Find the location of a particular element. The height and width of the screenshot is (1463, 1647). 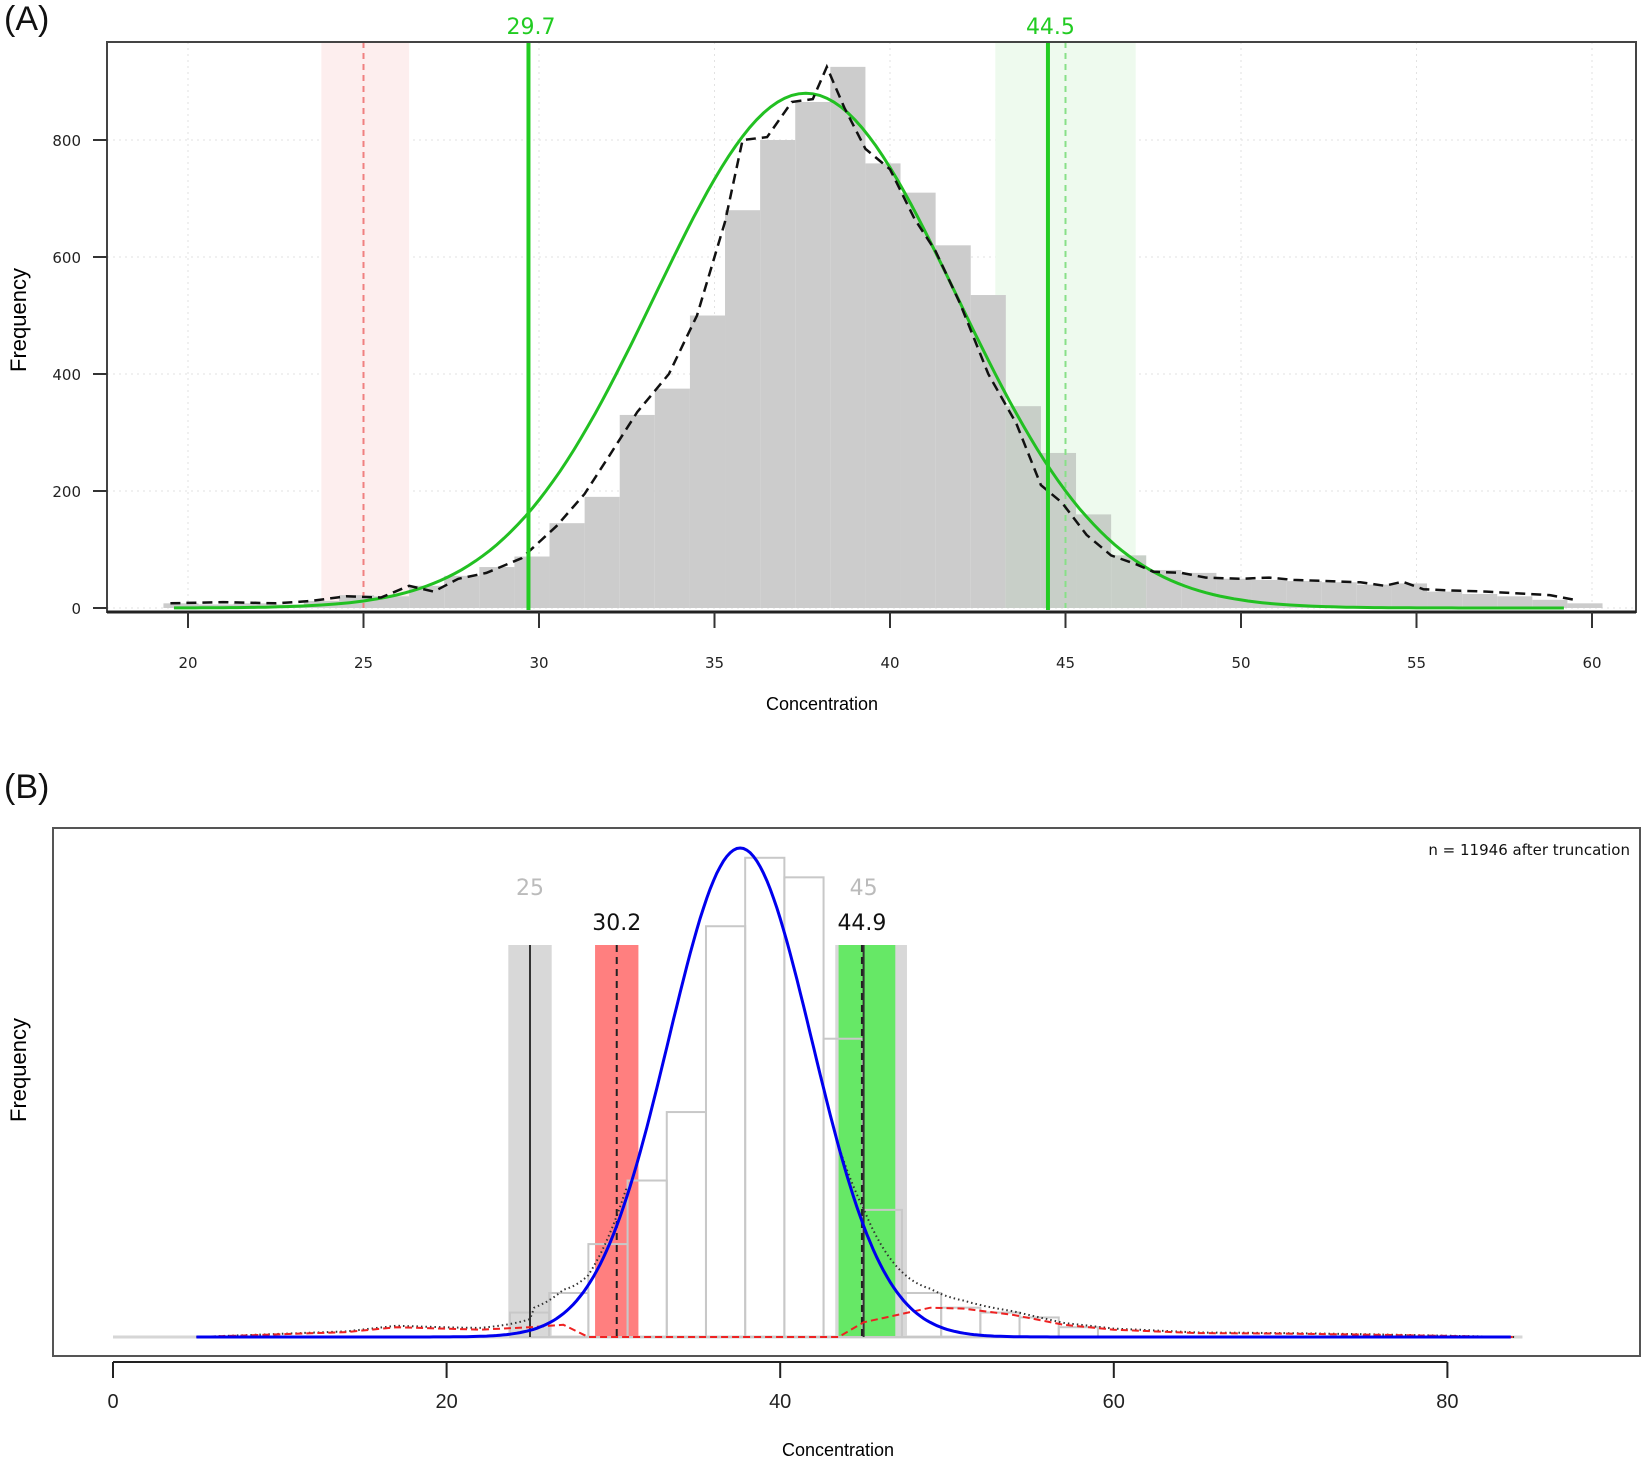

y-tick-label: 600 is located at coordinates (66, 258).